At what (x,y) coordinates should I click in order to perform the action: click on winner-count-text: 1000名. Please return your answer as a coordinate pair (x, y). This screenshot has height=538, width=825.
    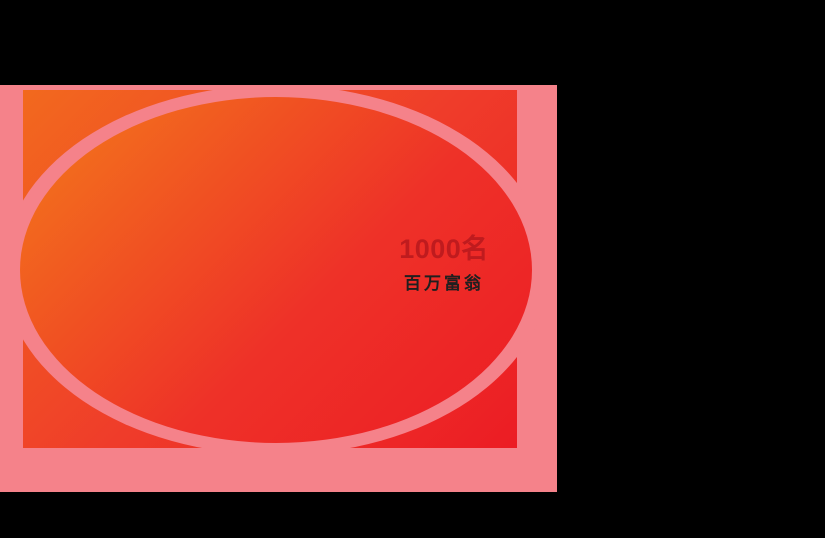
    Looking at the image, I should click on (444, 249).